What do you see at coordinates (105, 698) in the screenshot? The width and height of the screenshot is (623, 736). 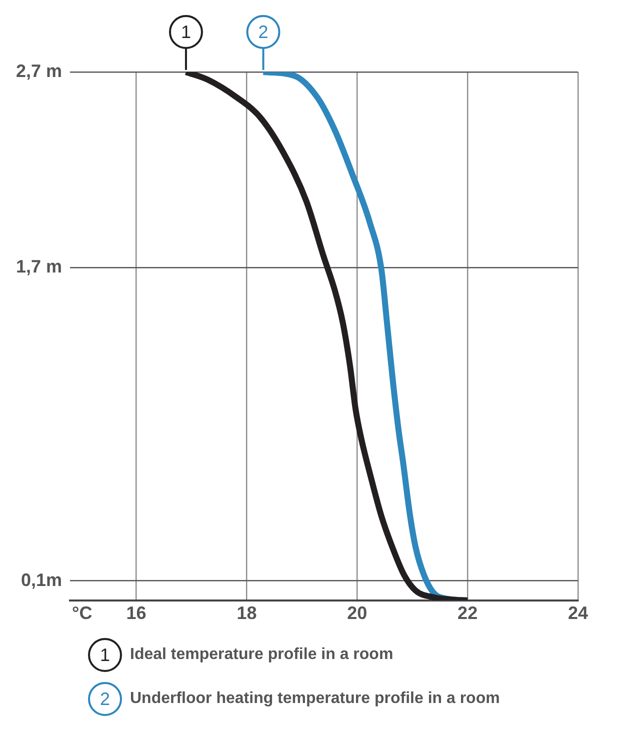 I see `text: 2` at bounding box center [105, 698].